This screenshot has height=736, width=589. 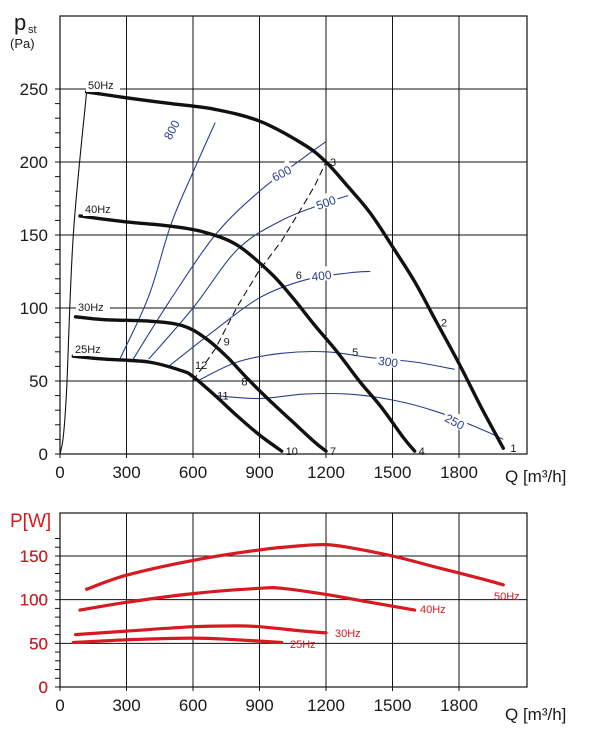 I want to click on pressure-axis-subscript: st, so click(x=32, y=30).